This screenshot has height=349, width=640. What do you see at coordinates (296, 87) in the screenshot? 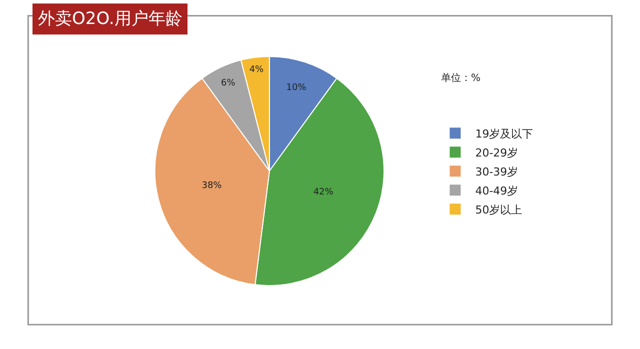
I see `data-label: 10%` at bounding box center [296, 87].